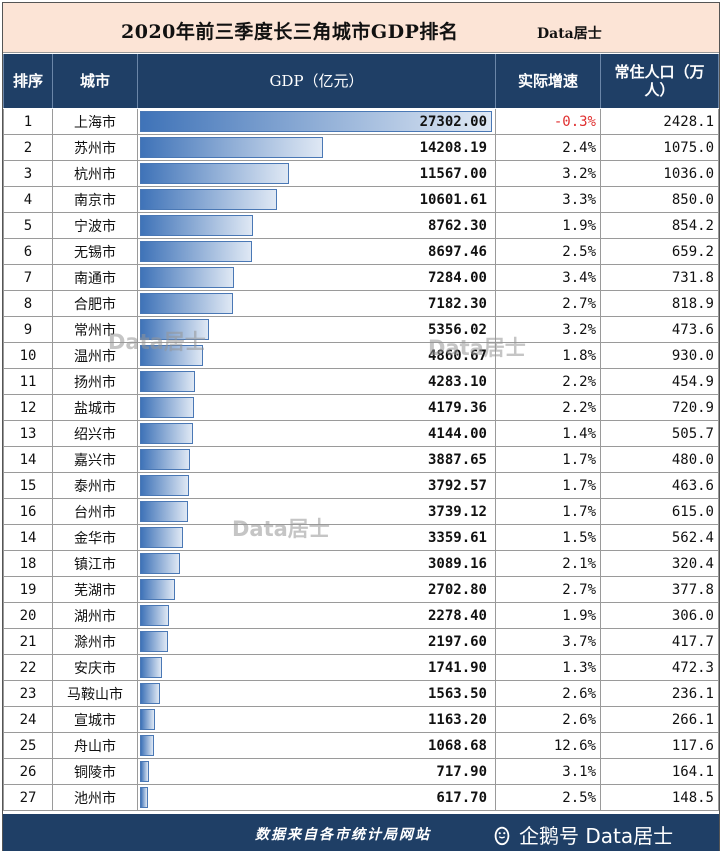  Describe the element at coordinates (548, 667) in the screenshot. I see `growth-cell: 1.3%` at that location.